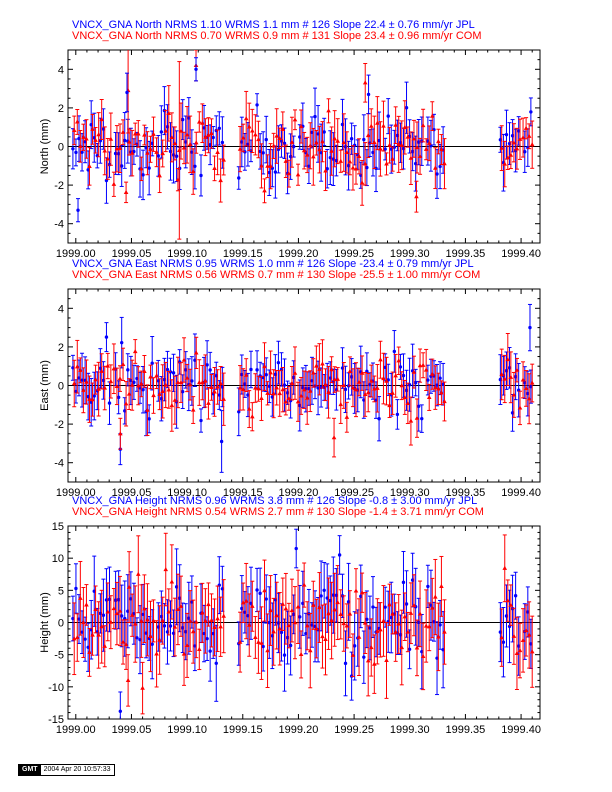 The height and width of the screenshot is (792, 612). I want to click on height-xtick-label: 1999.30, so click(410, 730).